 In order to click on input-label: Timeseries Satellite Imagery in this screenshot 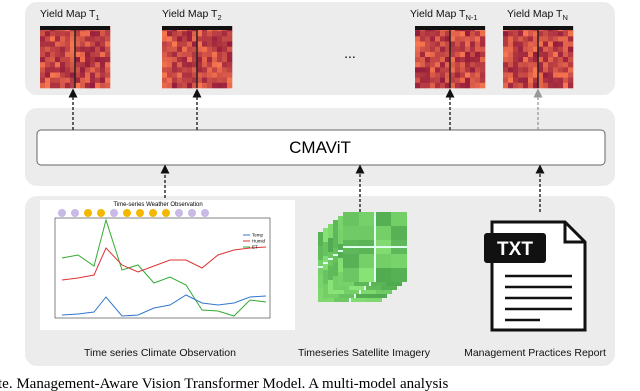, I will do `click(364, 353)`.